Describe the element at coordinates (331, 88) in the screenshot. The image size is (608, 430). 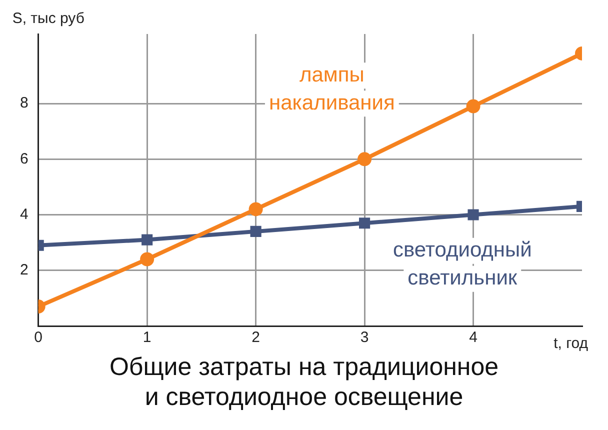
I see `series-label: лампы накаливания` at that location.